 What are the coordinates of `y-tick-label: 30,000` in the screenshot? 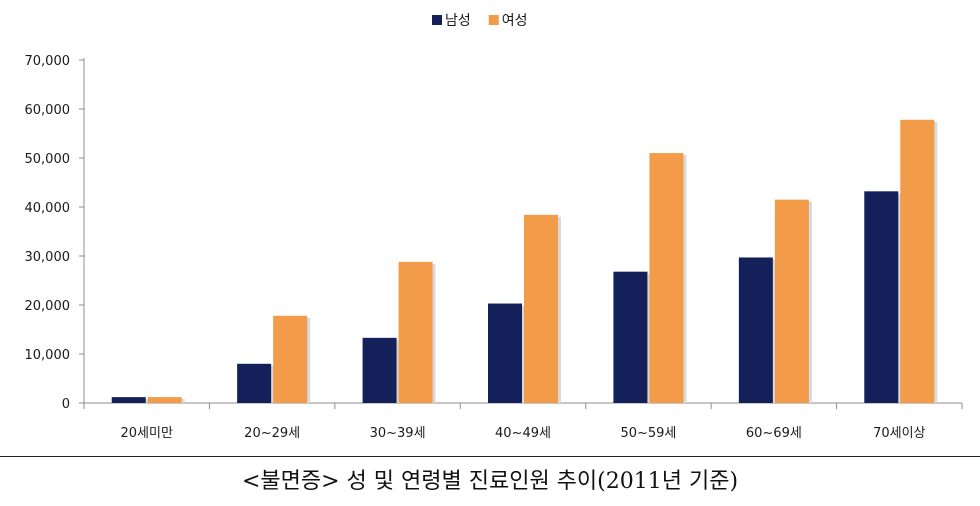 It's located at (48, 257).